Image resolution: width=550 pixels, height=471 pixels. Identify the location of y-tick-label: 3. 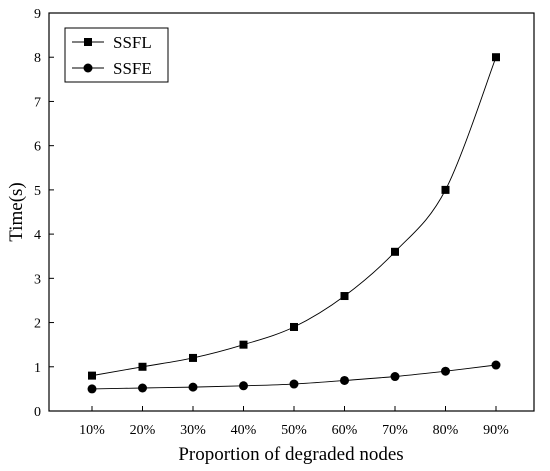
(37, 279).